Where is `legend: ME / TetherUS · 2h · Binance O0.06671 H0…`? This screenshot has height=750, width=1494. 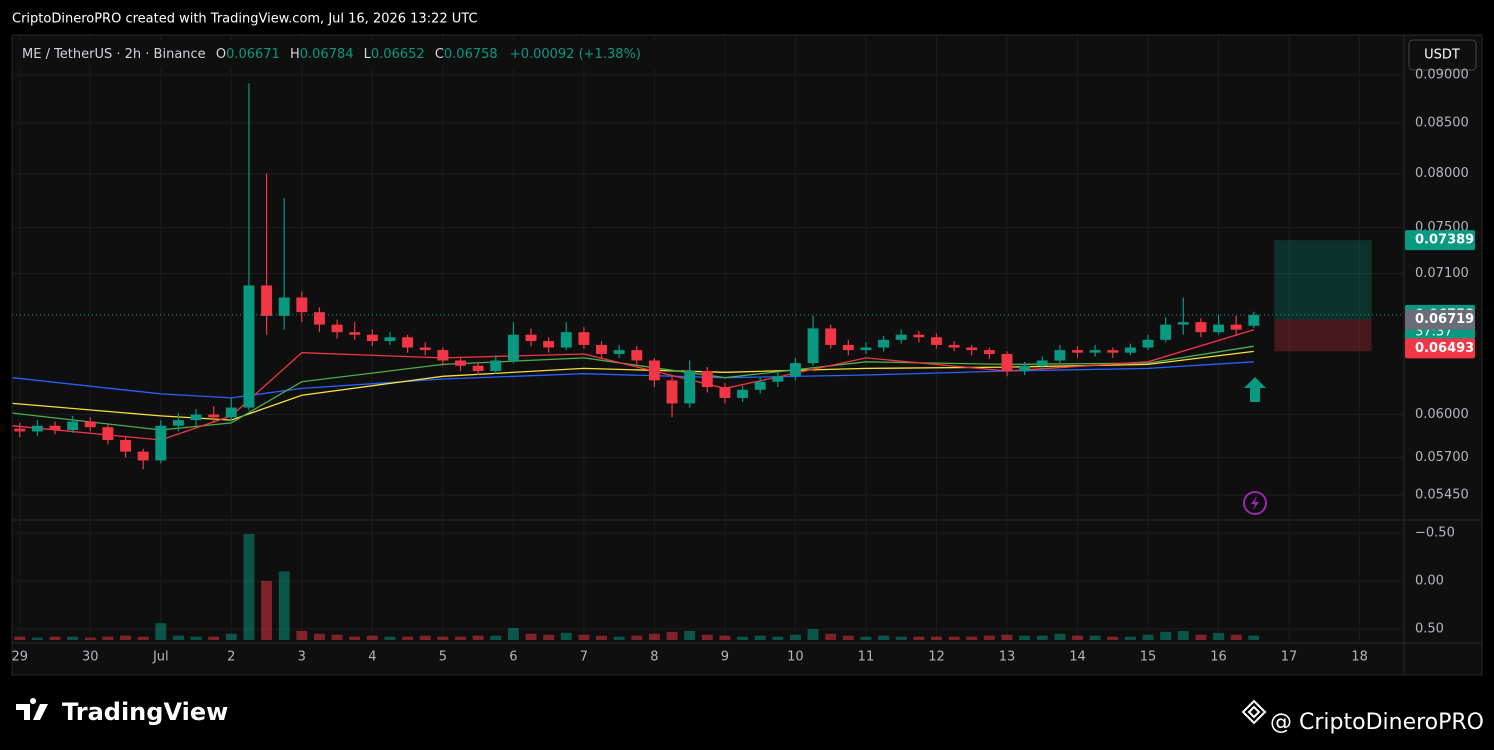
legend: ME / TetherUS · 2h · Binance O0.06671 H0… is located at coordinates (331, 54).